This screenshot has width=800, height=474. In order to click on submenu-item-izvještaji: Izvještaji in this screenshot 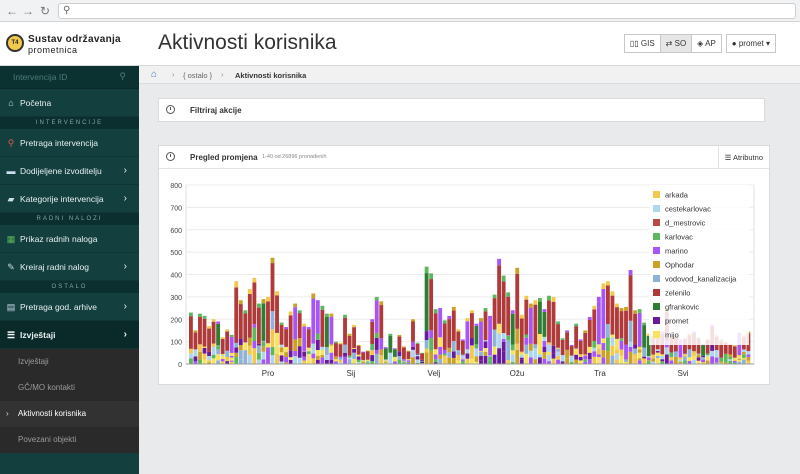, I will do `click(69, 362)`.